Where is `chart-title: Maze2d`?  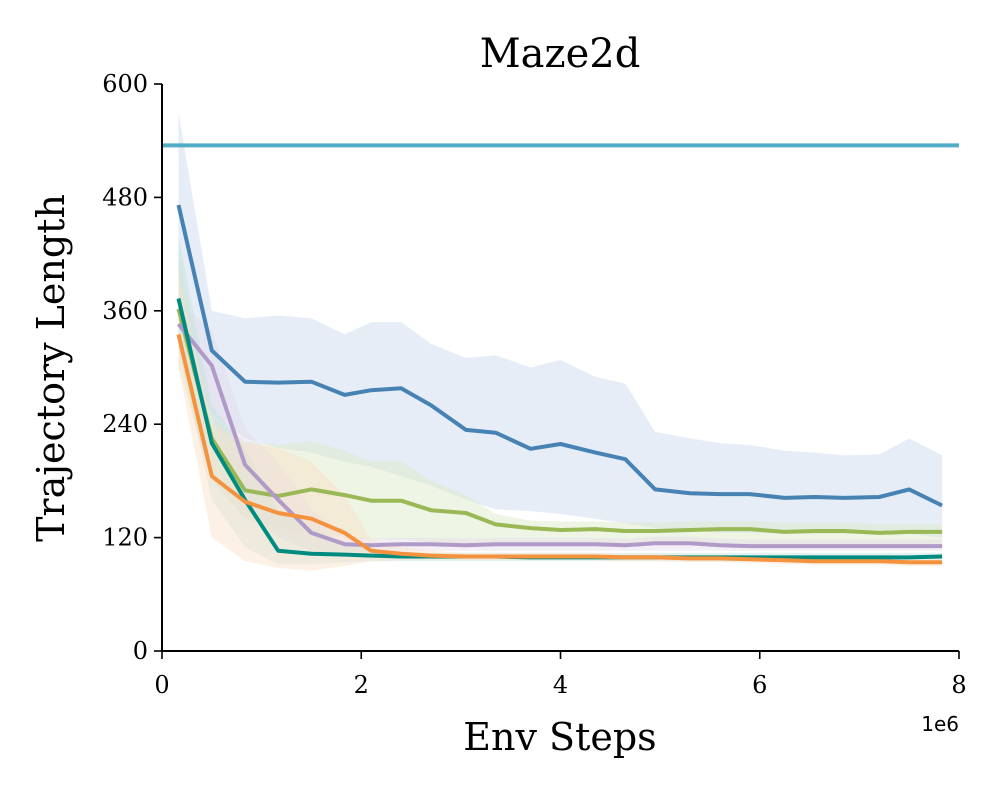 chart-title: Maze2d is located at coordinates (560, 54).